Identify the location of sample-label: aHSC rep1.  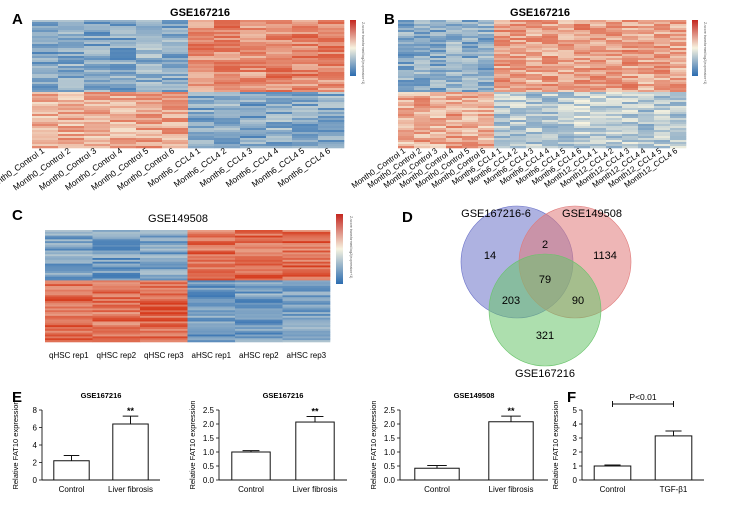
(212, 355).